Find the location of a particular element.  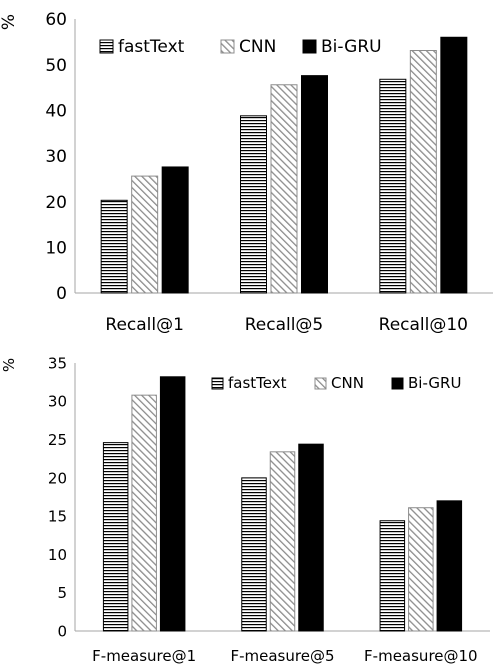

y-tick-label: 5 is located at coordinates (62, 593).